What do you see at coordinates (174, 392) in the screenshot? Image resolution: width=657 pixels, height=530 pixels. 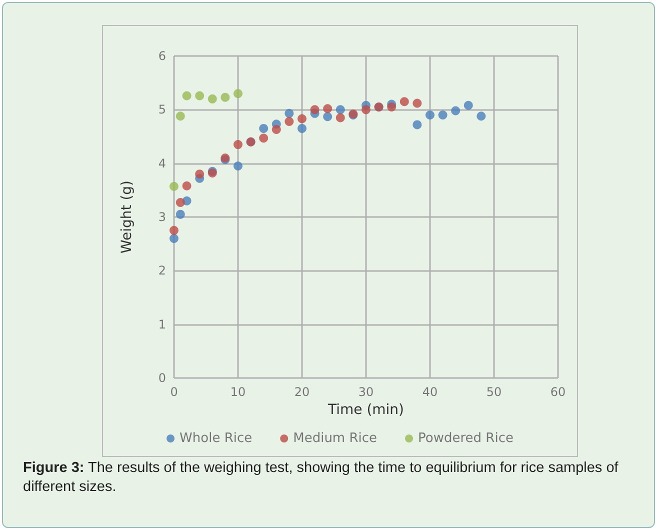 I see `x-tick-label: 0` at bounding box center [174, 392].